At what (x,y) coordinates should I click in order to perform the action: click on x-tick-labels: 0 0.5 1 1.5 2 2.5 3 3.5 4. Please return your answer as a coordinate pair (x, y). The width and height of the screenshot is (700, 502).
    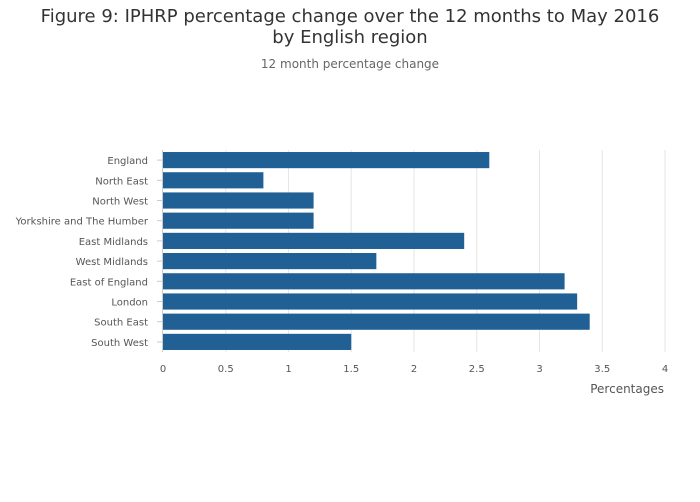
    Looking at the image, I should click on (414, 369).